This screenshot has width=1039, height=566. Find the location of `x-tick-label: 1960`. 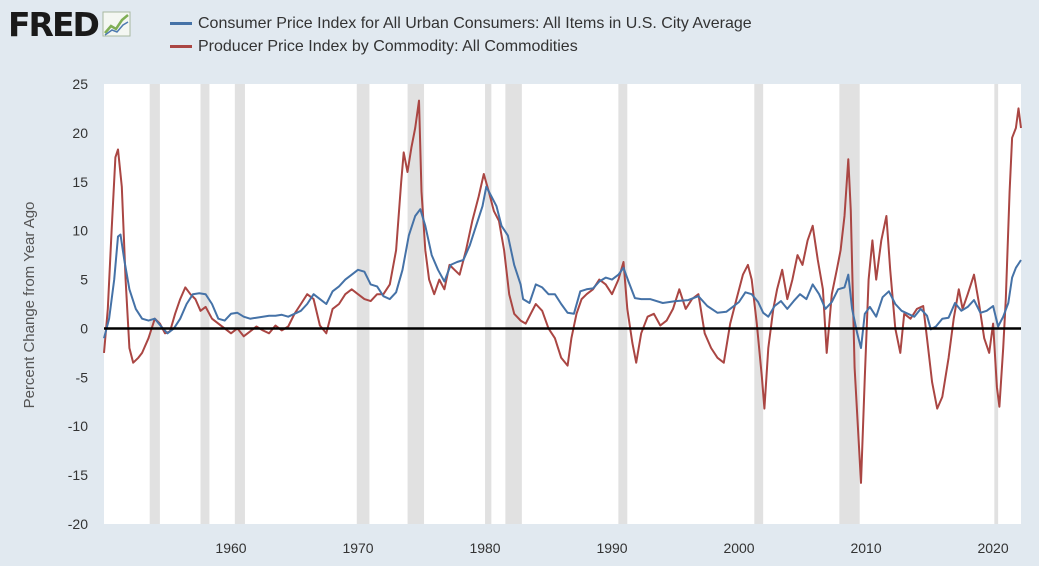

x-tick-label: 1960 is located at coordinates (230, 548).